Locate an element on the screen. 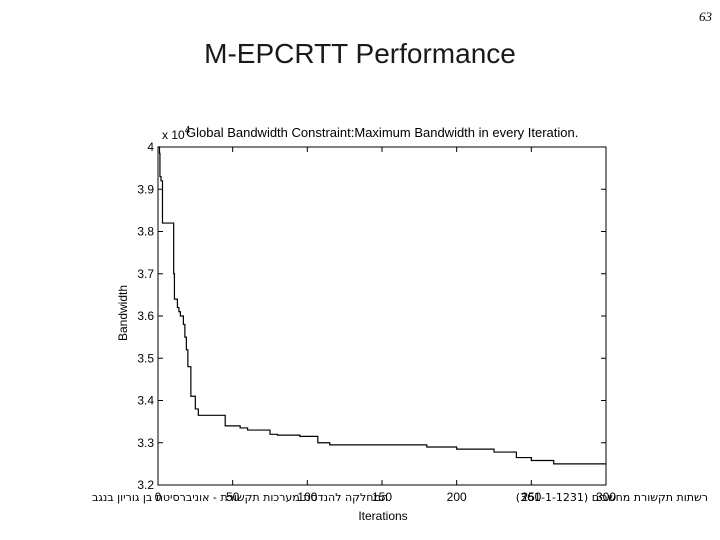 The width and height of the screenshot is (720, 540). y-multiplier-base: x 10 is located at coordinates (173, 135).